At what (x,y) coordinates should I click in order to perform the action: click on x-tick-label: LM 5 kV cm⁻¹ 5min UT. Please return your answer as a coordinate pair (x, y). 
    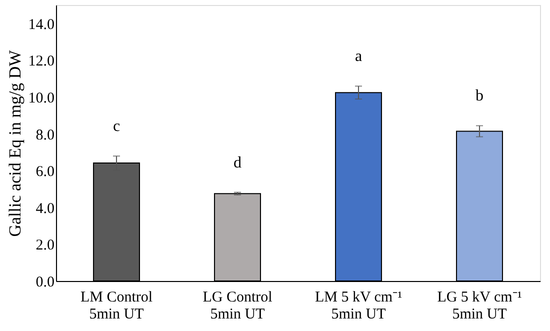
    Looking at the image, I should click on (358, 306).